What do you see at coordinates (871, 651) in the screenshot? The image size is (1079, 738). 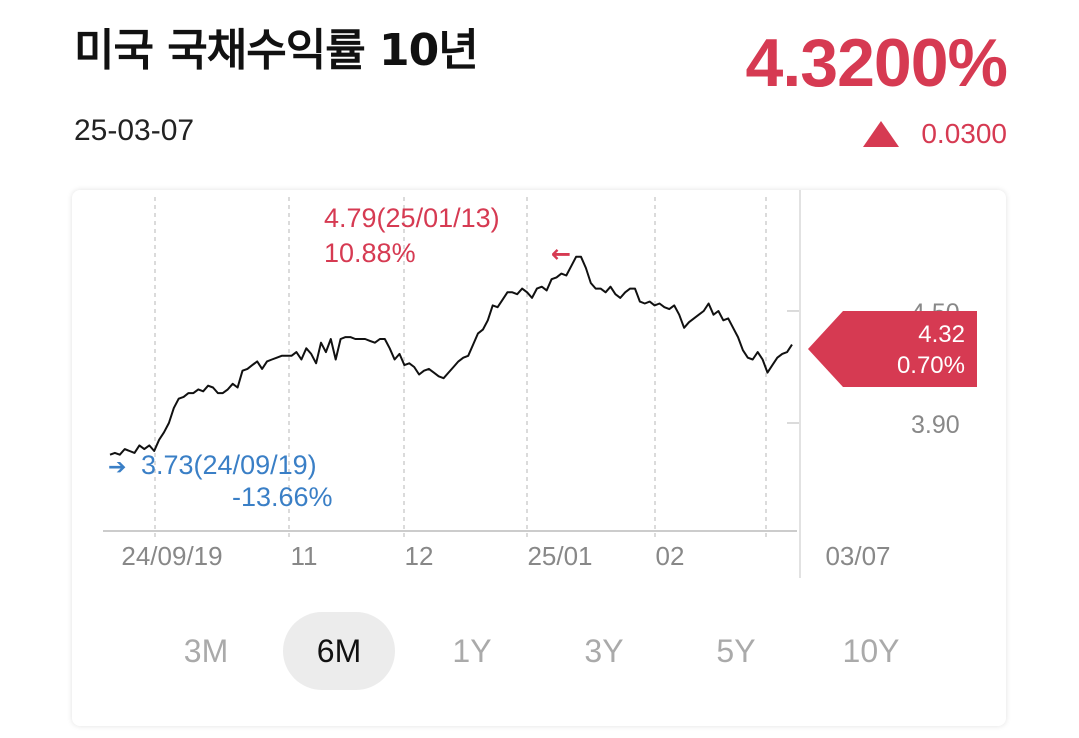 I see `period-button-10y: 10Y` at bounding box center [871, 651].